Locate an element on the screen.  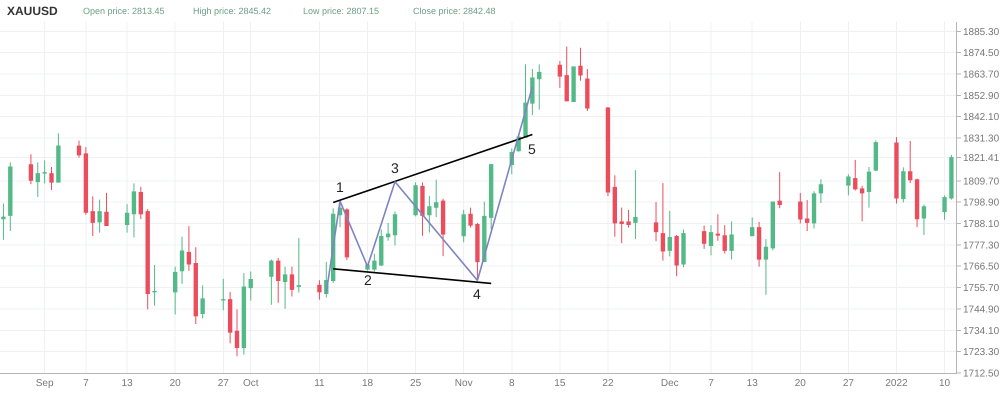
y-tick-label: 1788.10 is located at coordinates (981, 224).